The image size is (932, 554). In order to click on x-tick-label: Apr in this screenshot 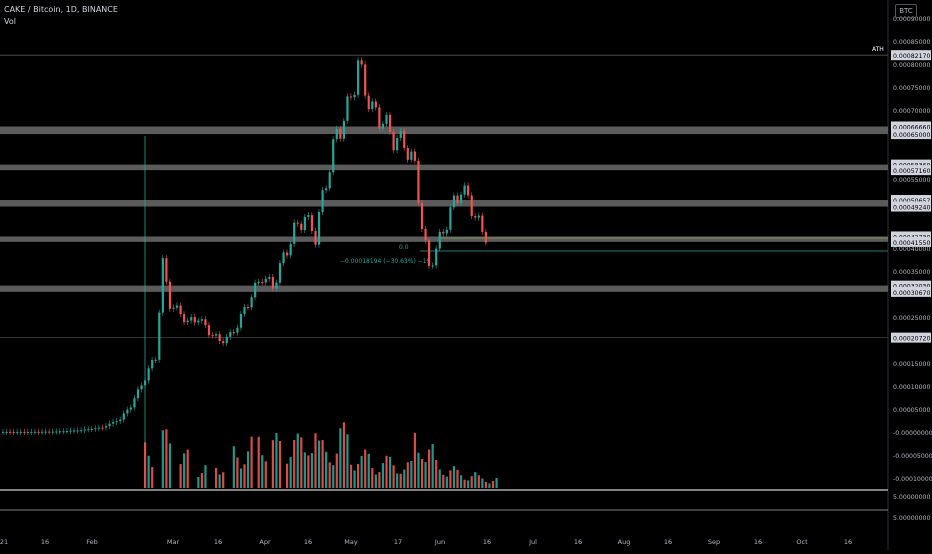, I will do `click(265, 542)`.